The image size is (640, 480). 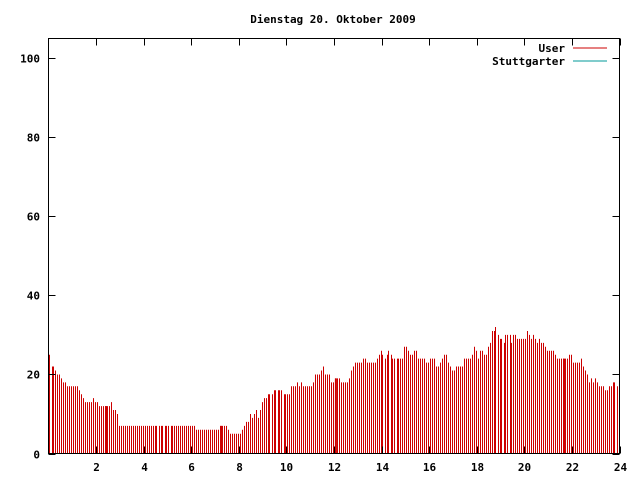 I want to click on x-tick-label-6: 14, so click(x=383, y=467).